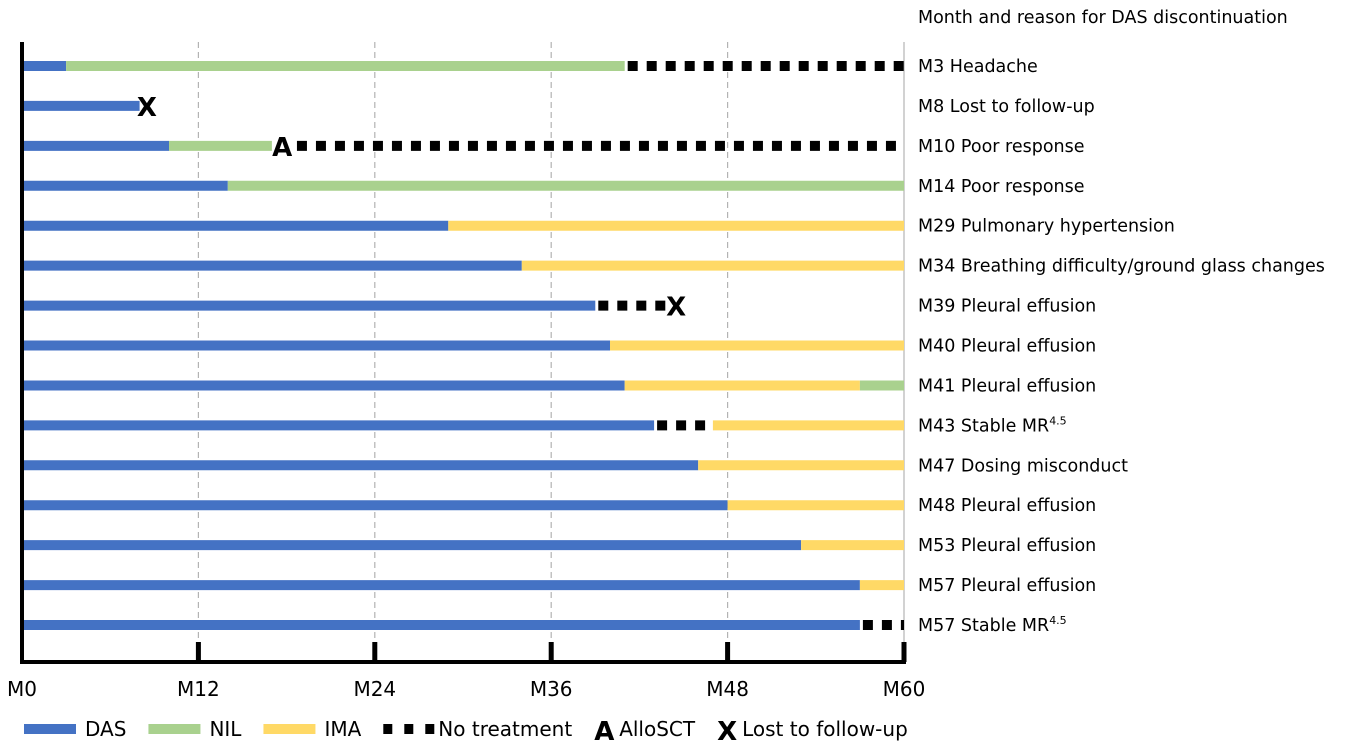 This screenshot has width=1354, height=742. I want to click on legend-symbol-a: A, so click(604, 729).